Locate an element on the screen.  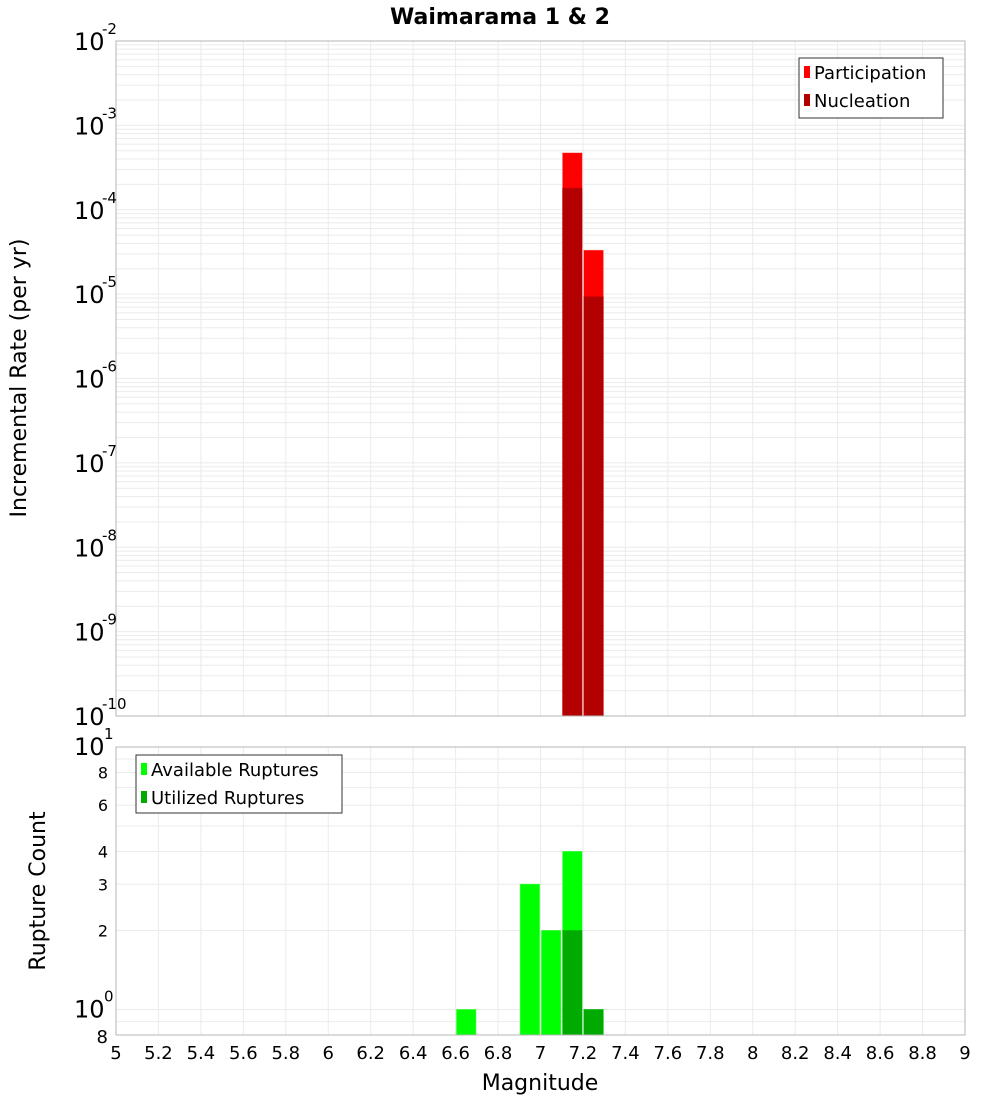
svg-text: -9 is located at coordinates (109, 620).